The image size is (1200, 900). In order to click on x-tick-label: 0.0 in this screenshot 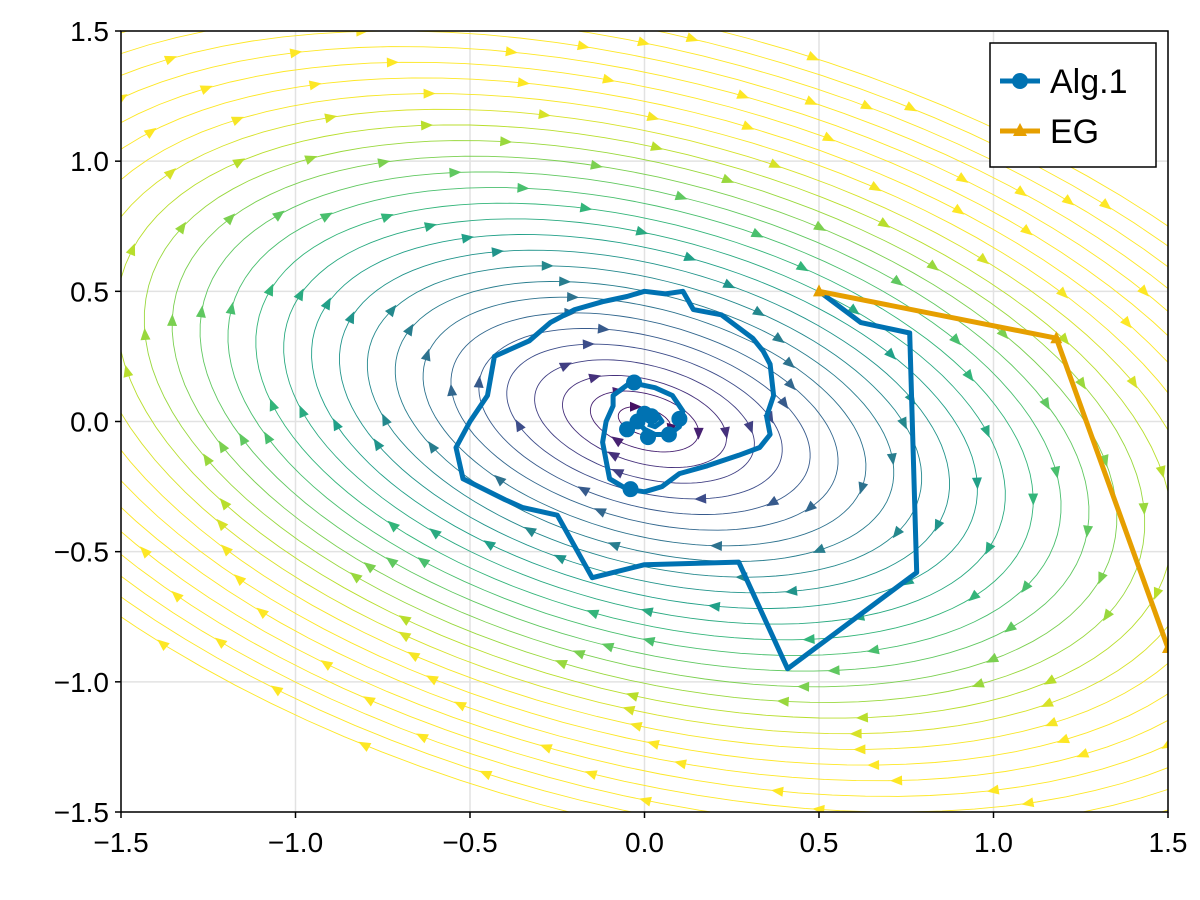, I will do `click(644, 842)`.